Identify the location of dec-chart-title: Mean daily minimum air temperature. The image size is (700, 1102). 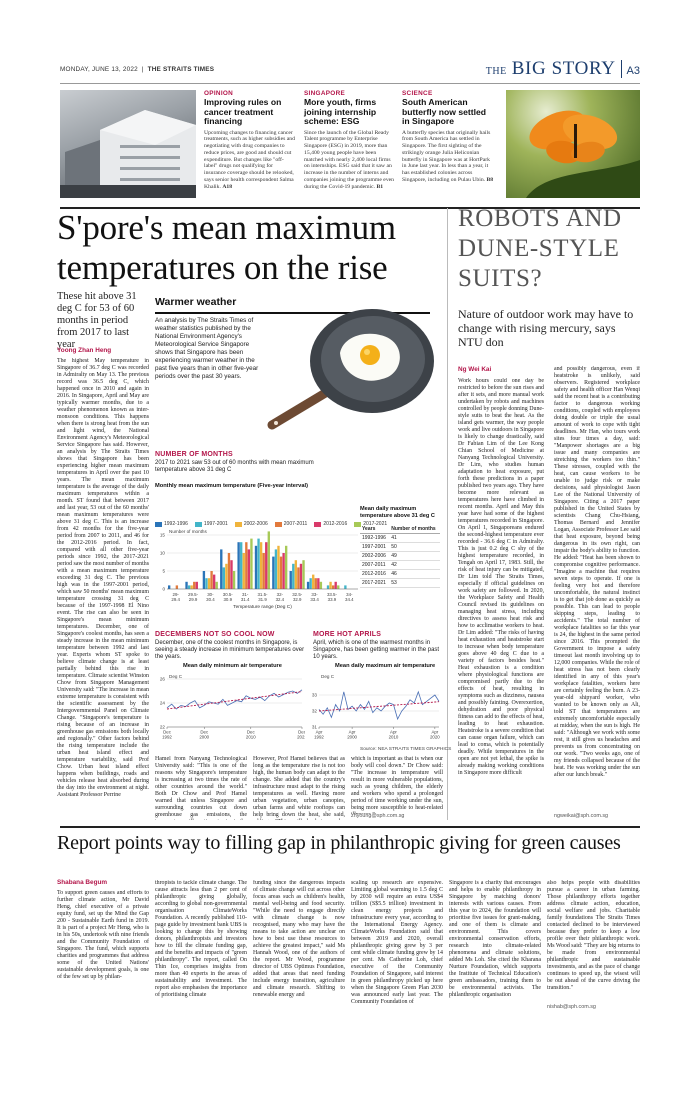
(232, 666).